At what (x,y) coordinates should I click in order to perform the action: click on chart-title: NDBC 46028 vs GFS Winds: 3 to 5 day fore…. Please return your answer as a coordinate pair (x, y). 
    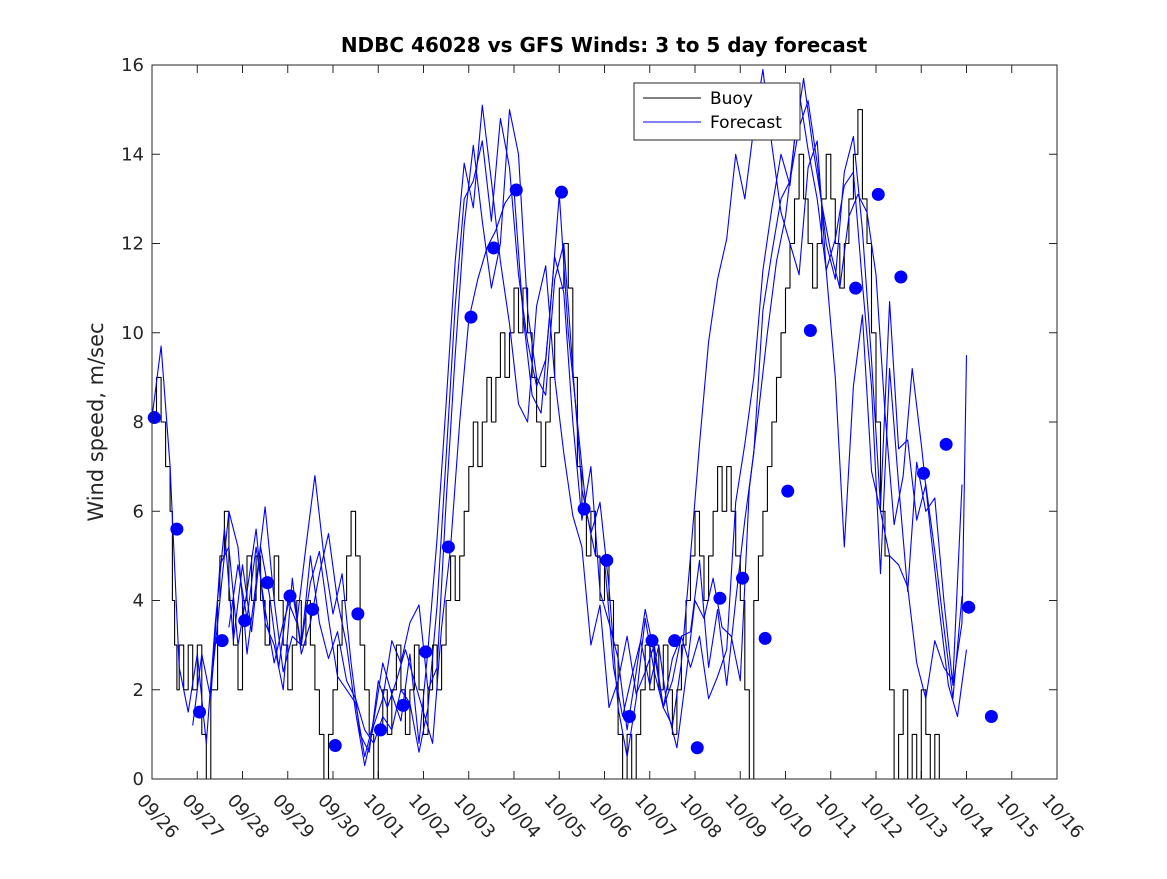
    Looking at the image, I should click on (604, 45).